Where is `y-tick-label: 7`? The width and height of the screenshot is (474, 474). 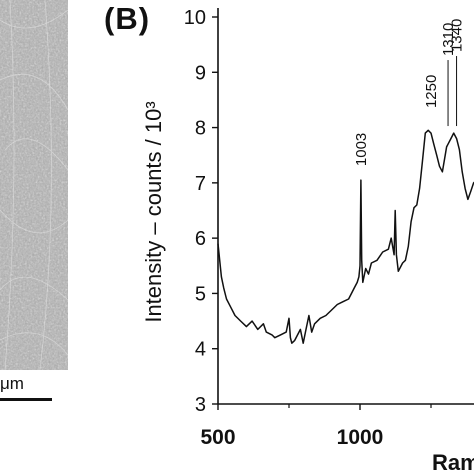
y-tick-label: 7 is located at coordinates (200, 184).